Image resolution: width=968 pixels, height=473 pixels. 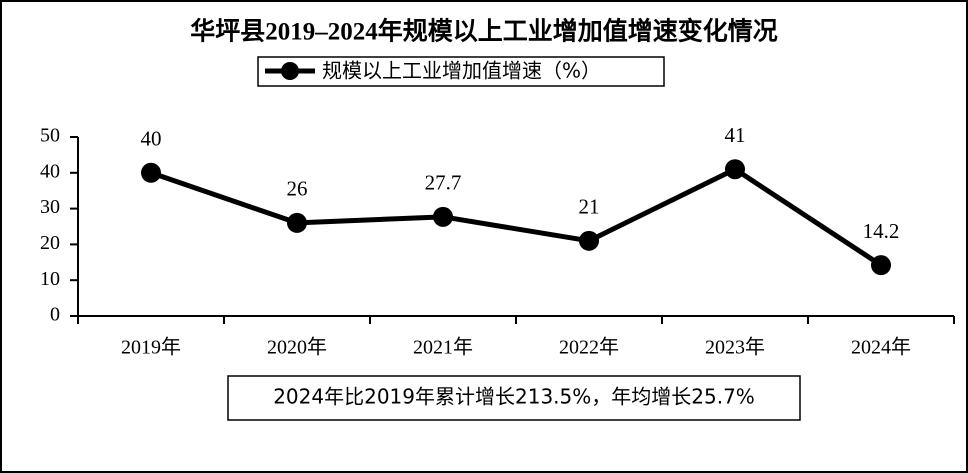 What do you see at coordinates (735, 135) in the screenshot?
I see `value-label: 41` at bounding box center [735, 135].